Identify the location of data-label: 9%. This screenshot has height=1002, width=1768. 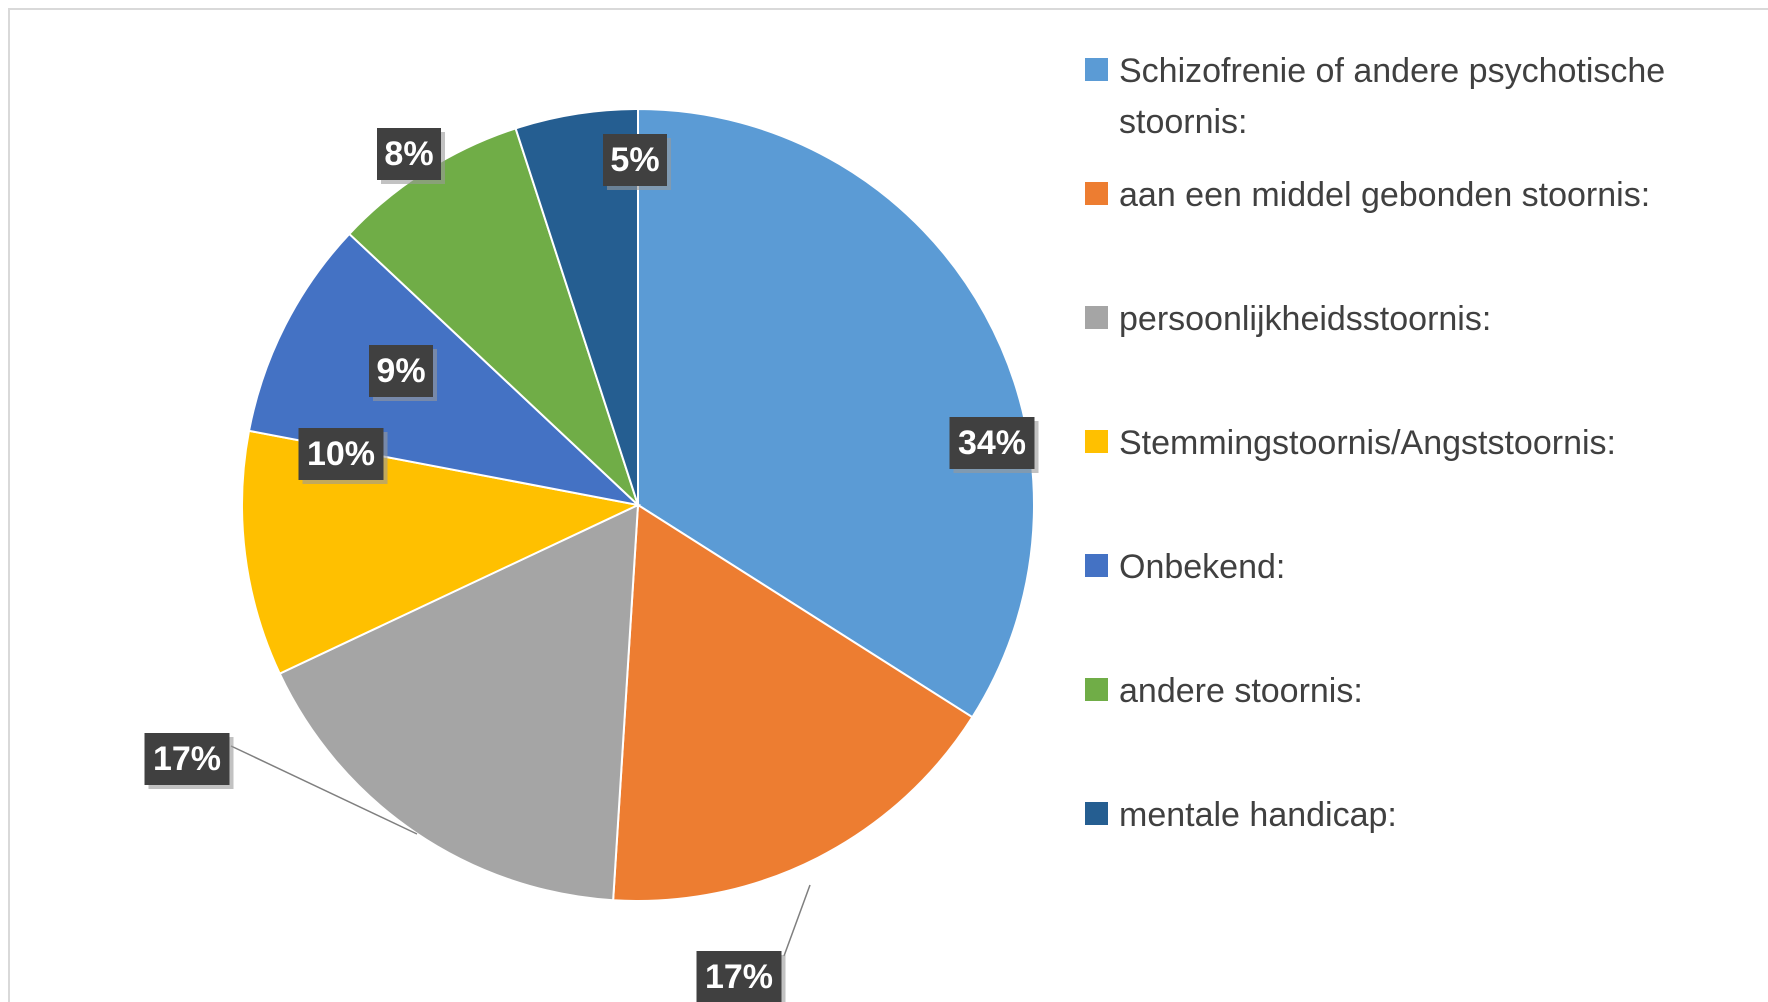
(400, 371).